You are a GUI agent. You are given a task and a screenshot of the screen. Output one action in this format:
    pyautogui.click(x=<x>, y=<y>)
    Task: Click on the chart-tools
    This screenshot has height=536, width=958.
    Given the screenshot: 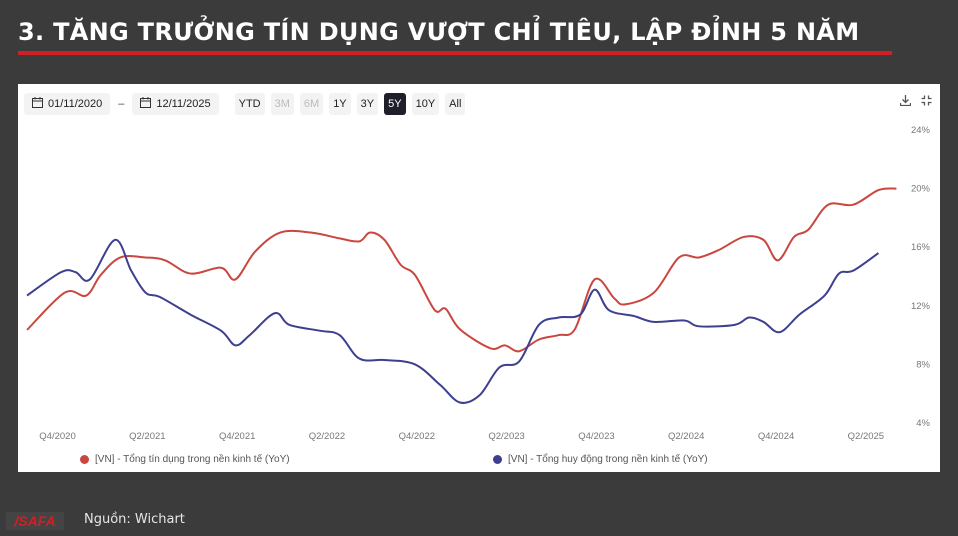 What is the action you would take?
    pyautogui.click(x=915, y=102)
    